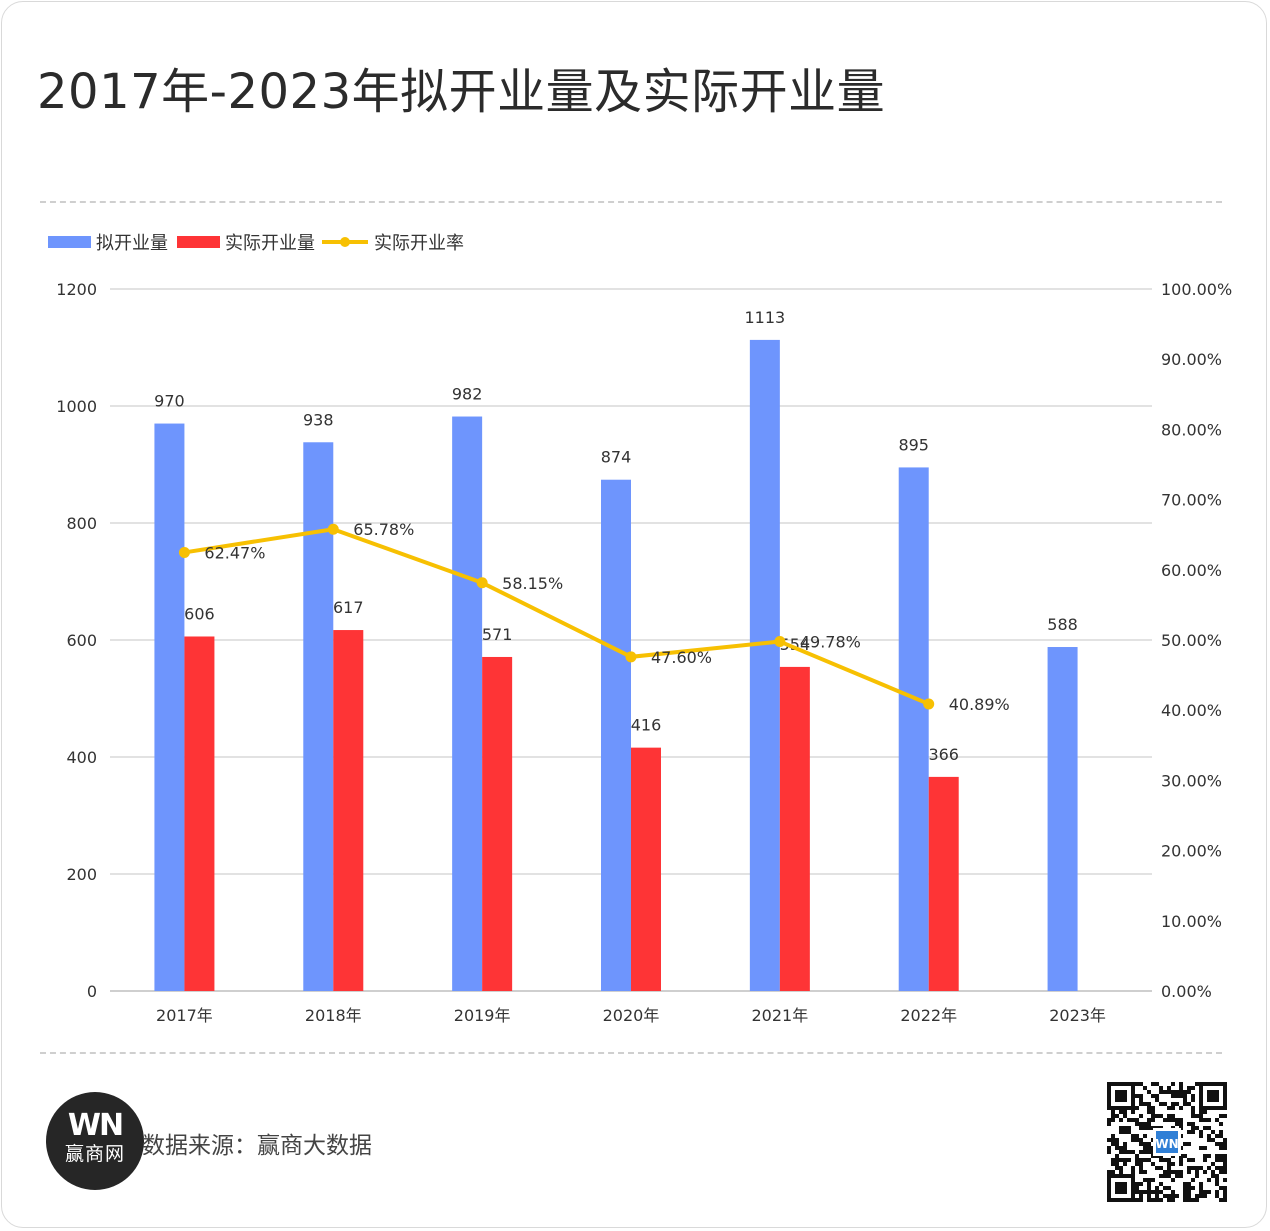 The height and width of the screenshot is (1231, 1270). Describe the element at coordinates (461, 92) in the screenshot. I see `chart-title: 2017年-2023年拟开业量及实际开业量` at that location.